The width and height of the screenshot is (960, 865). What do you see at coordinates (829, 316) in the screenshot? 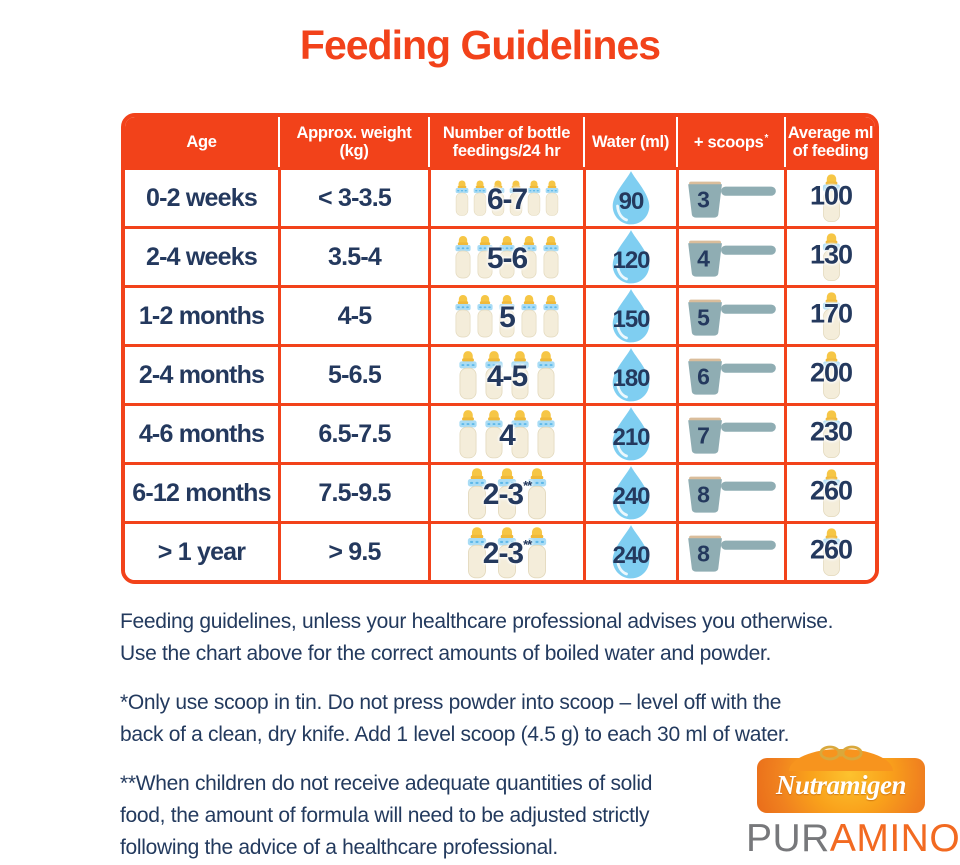
I see `average-cell: 170` at bounding box center [829, 316].